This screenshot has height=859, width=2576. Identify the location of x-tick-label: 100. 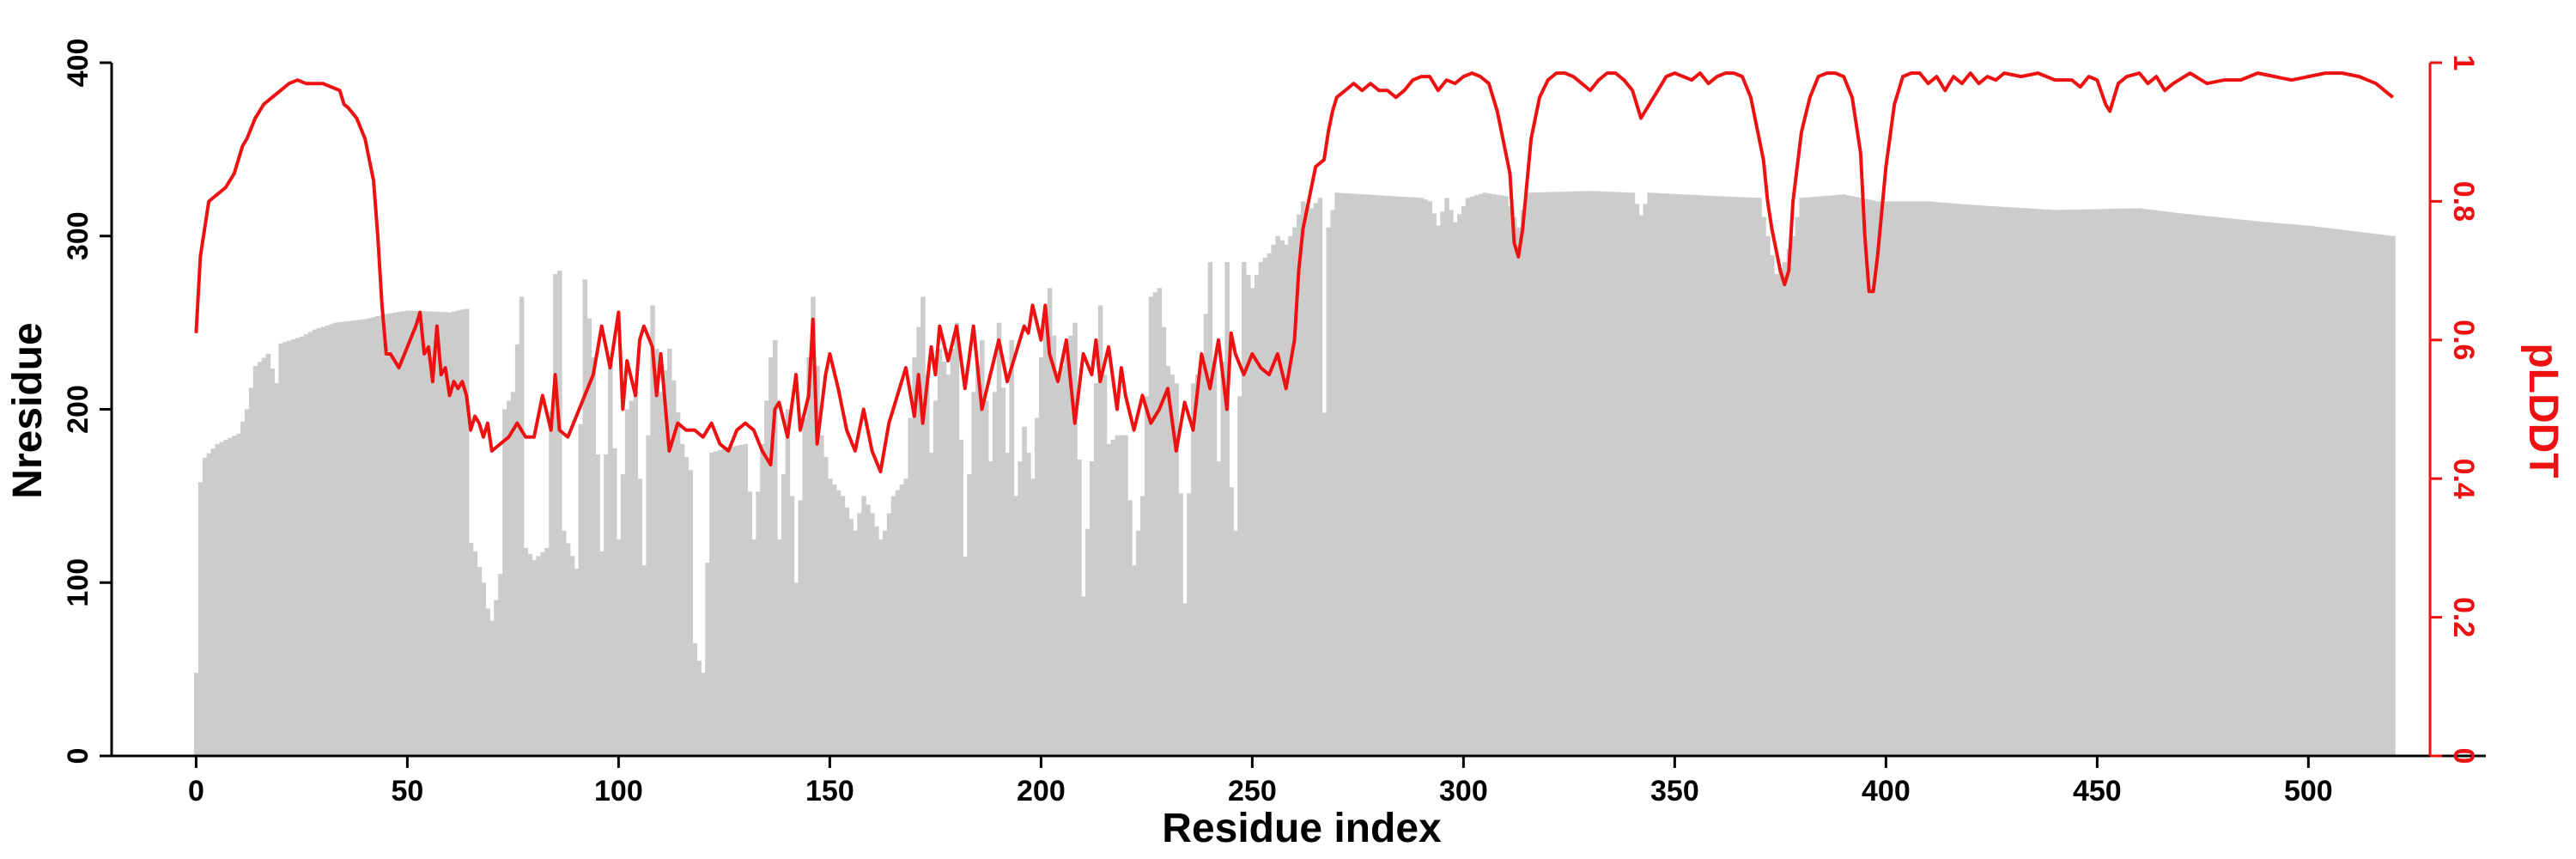
(618, 791).